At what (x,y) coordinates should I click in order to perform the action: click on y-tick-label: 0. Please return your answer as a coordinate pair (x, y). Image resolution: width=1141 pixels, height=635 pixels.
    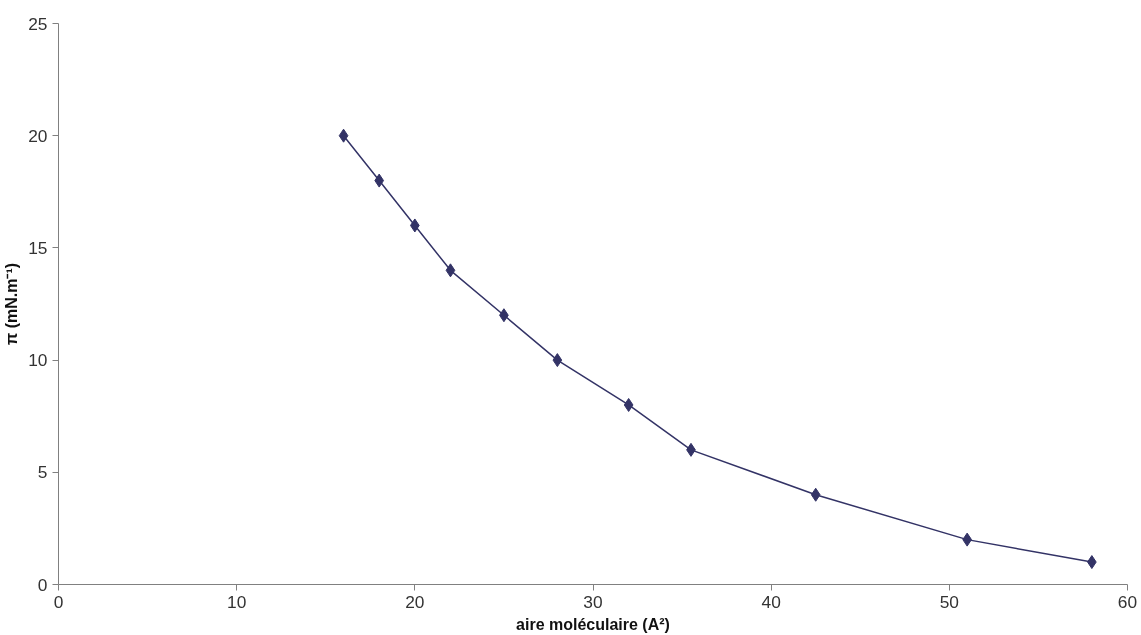
    Looking at the image, I should click on (42, 584).